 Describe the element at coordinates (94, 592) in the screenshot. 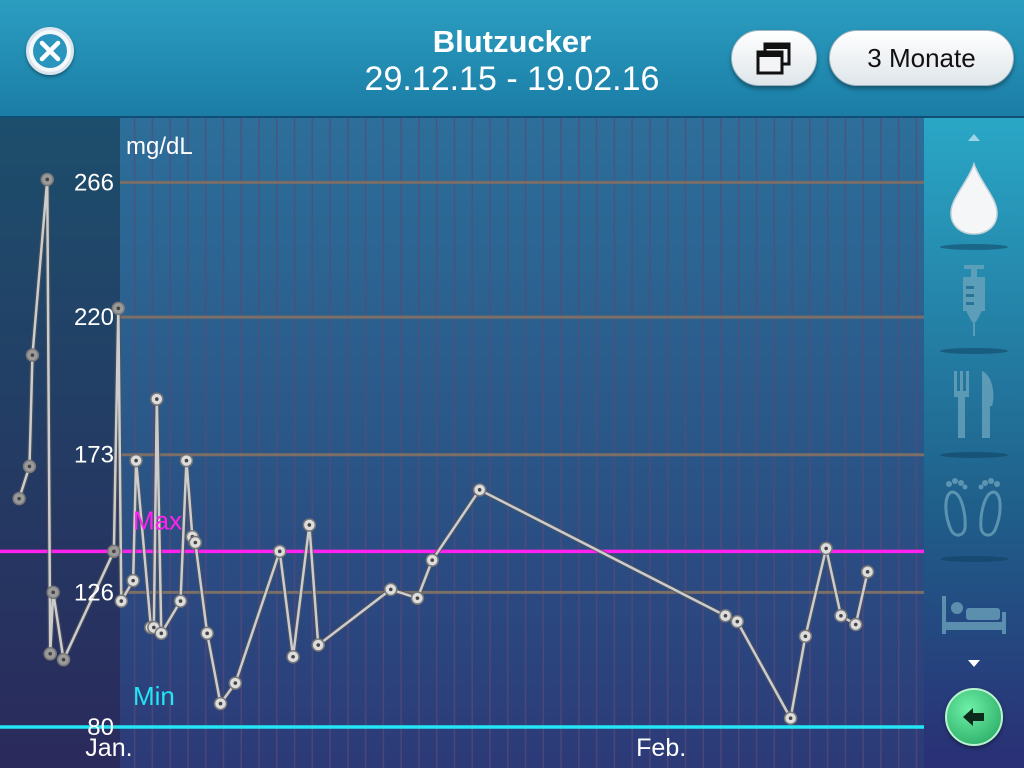

I see `y-tick-label: 126` at that location.